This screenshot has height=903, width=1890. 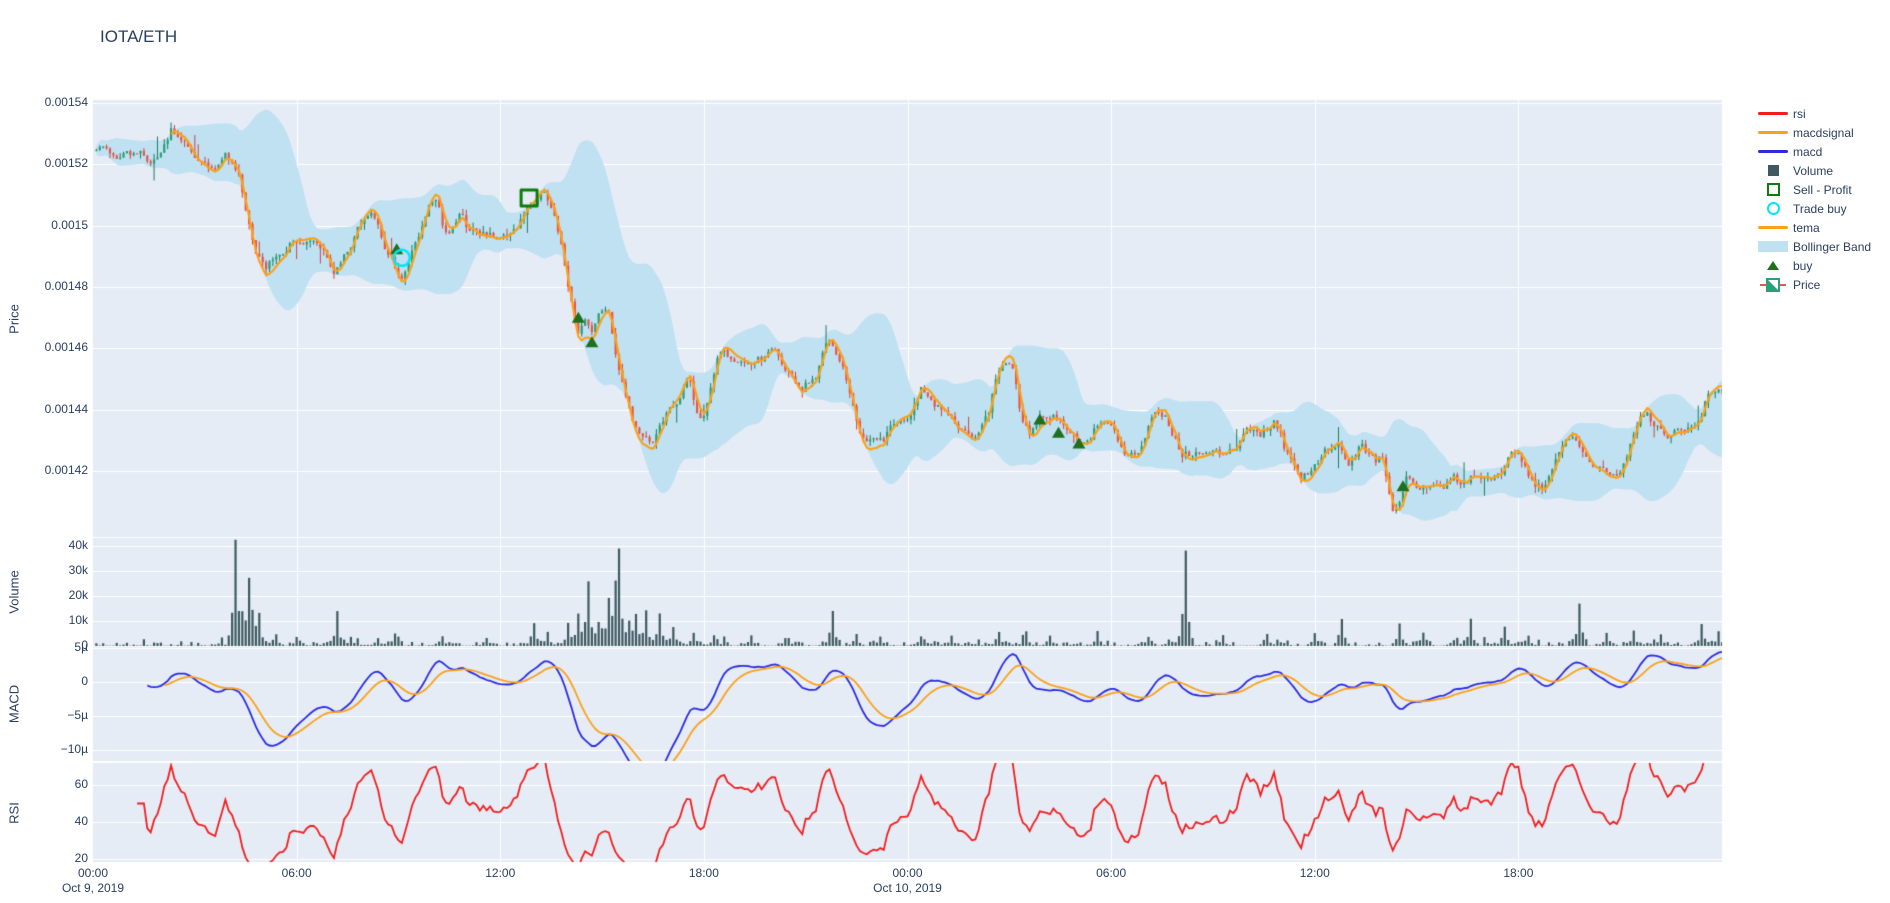 What do you see at coordinates (1832, 246) in the screenshot?
I see `legend-label: Bollinger Band` at bounding box center [1832, 246].